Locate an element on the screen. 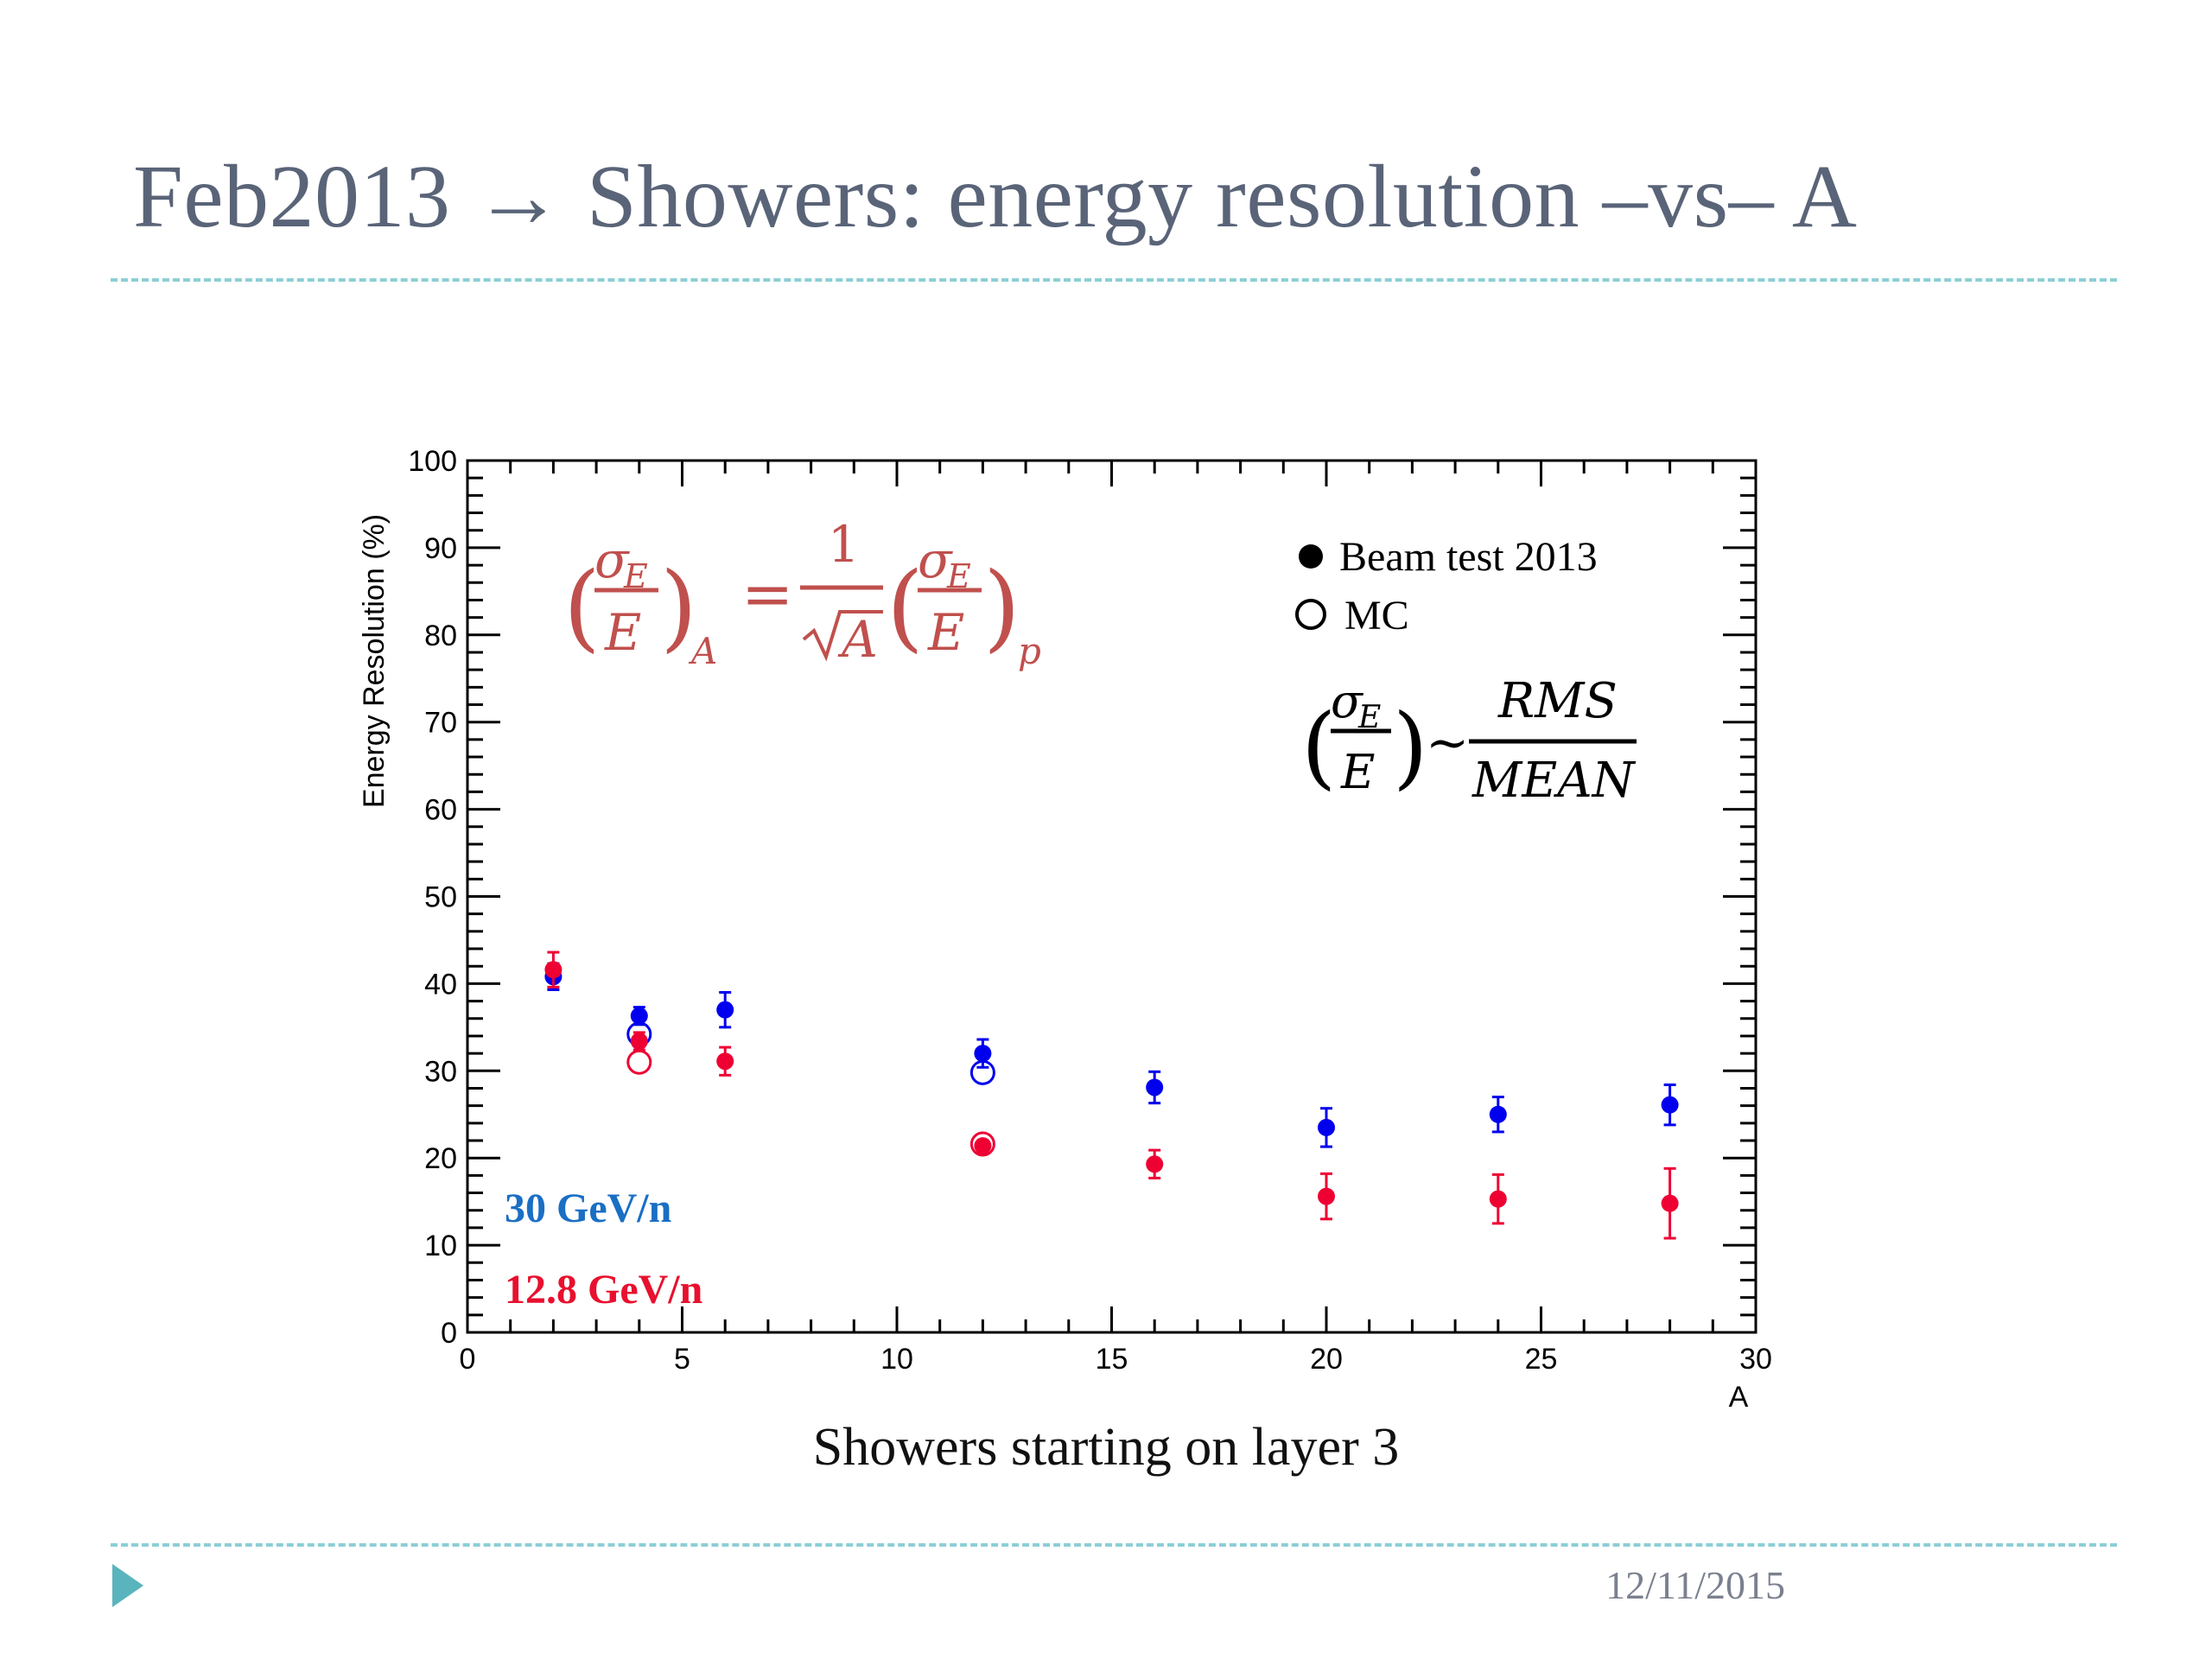 The width and height of the screenshot is (2212, 1659). formula-rms-mean: ( σ E E ) ~ RMS MEAN is located at coordinates (1469, 741).